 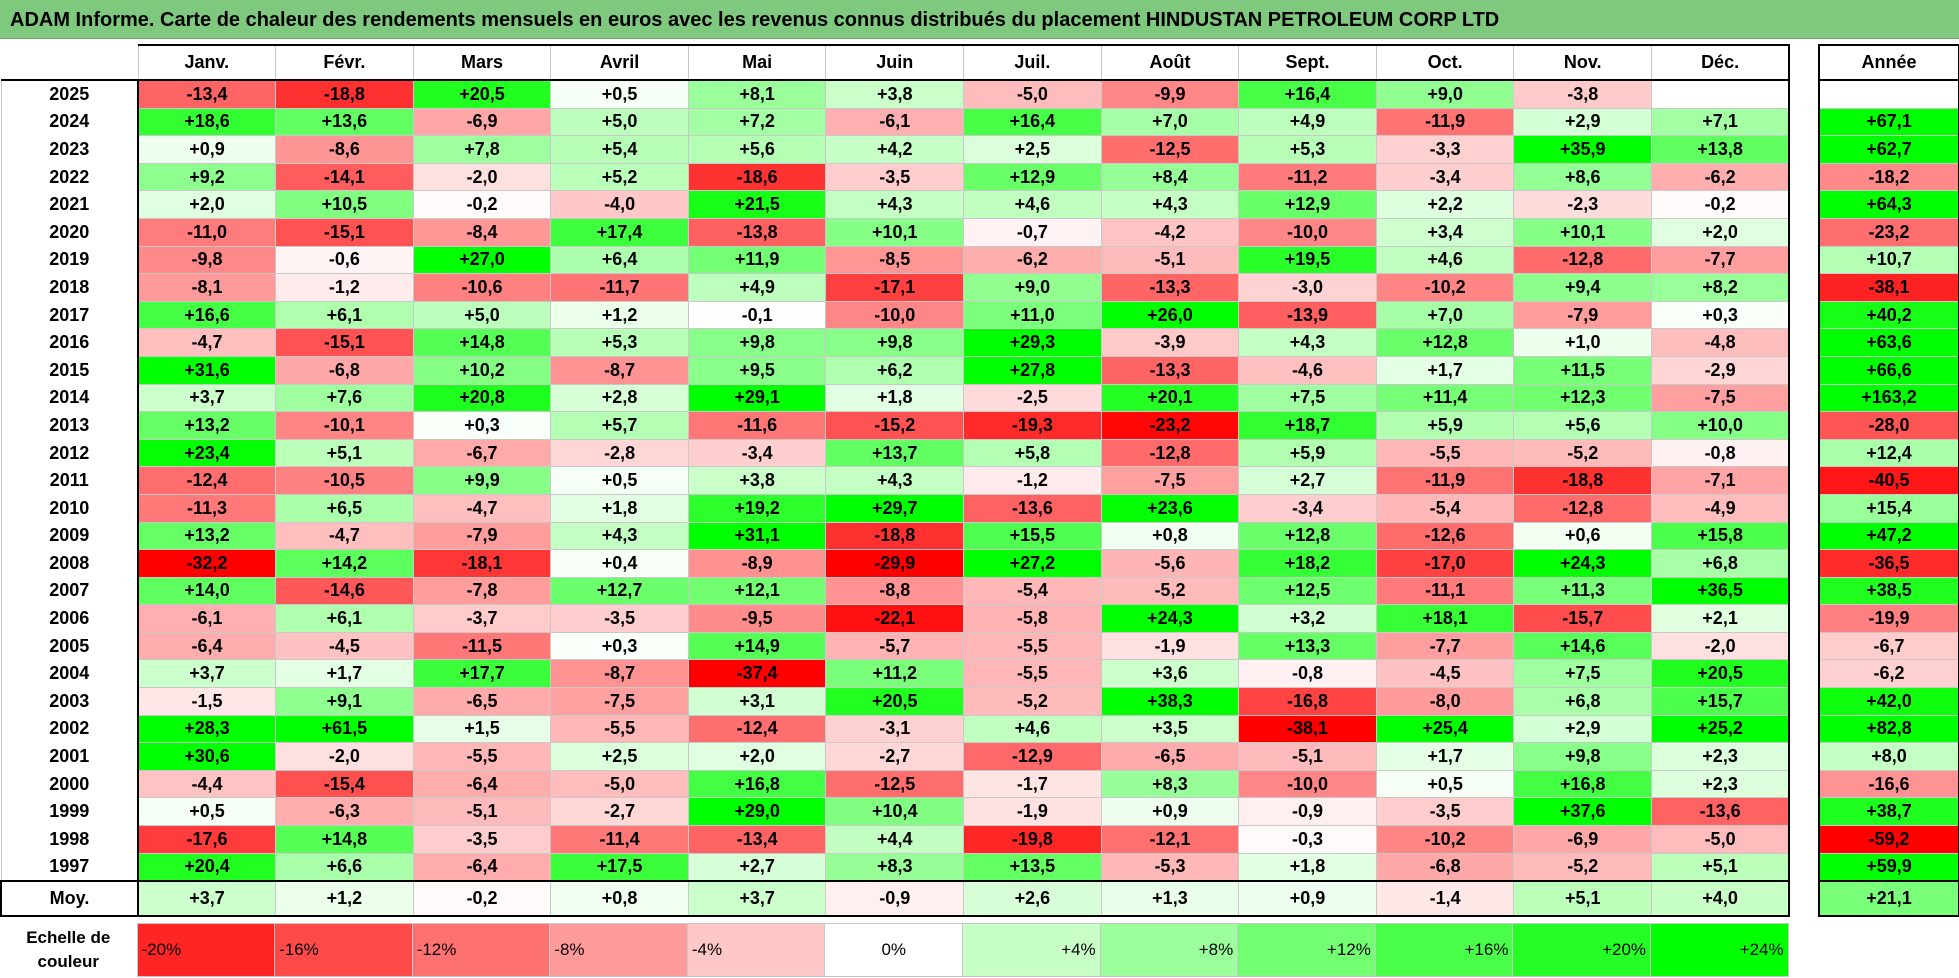 I want to click on heatmap-cell: +9,9, so click(x=482, y=480).